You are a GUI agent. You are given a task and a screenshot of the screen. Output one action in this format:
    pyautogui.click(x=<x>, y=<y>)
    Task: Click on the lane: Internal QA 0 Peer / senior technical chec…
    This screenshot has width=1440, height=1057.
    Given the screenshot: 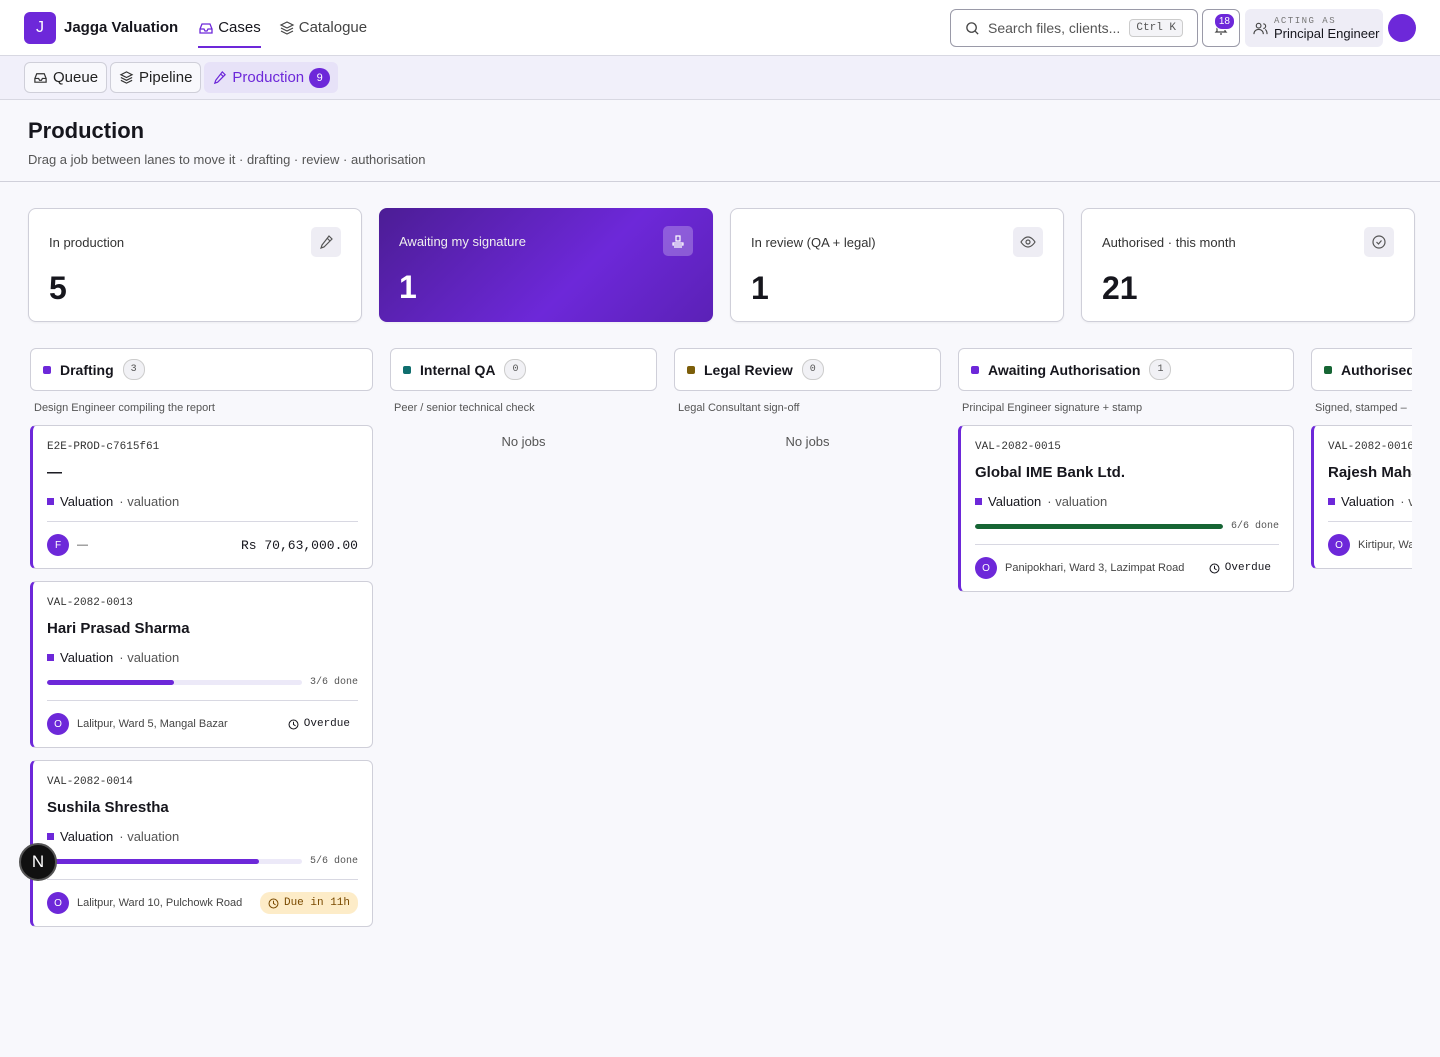 What is the action you would take?
    pyautogui.click(x=523, y=698)
    